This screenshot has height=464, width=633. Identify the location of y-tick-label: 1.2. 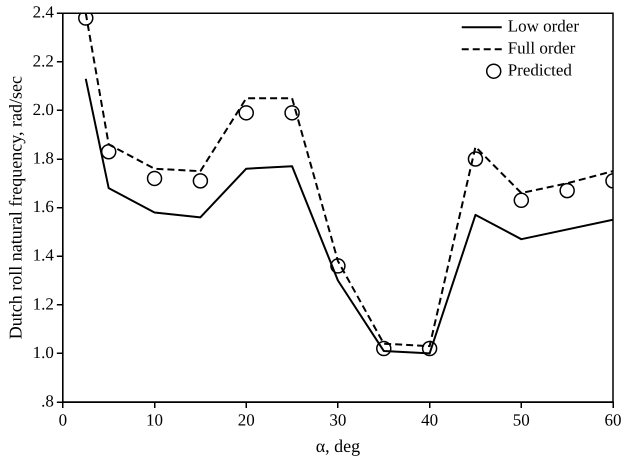
(43, 304).